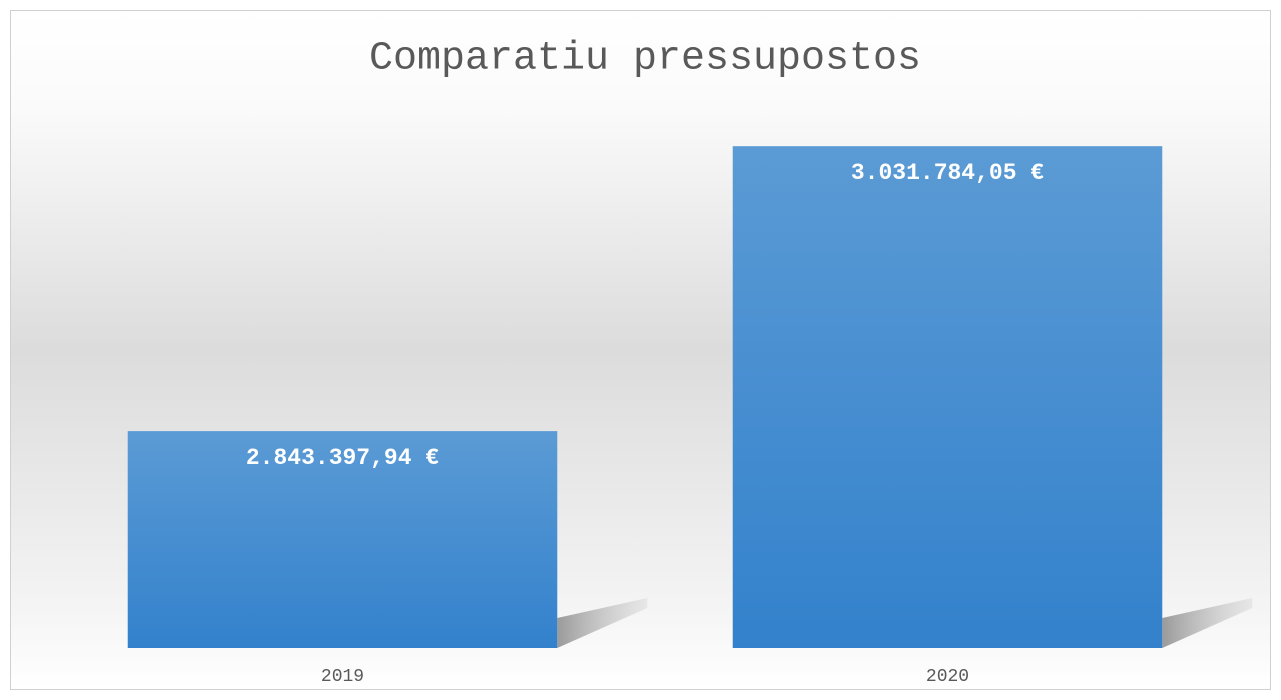 The height and width of the screenshot is (700, 1281). What do you see at coordinates (645, 59) in the screenshot?
I see `chart-title: Comparatiu pressupostos` at bounding box center [645, 59].